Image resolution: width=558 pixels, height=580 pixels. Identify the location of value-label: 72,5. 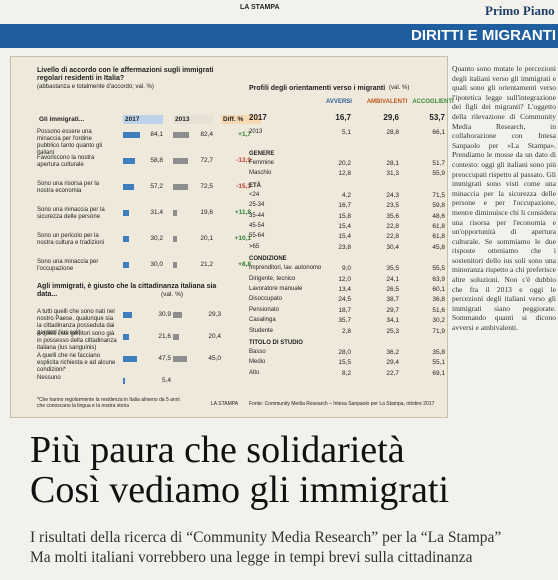
(206, 186).